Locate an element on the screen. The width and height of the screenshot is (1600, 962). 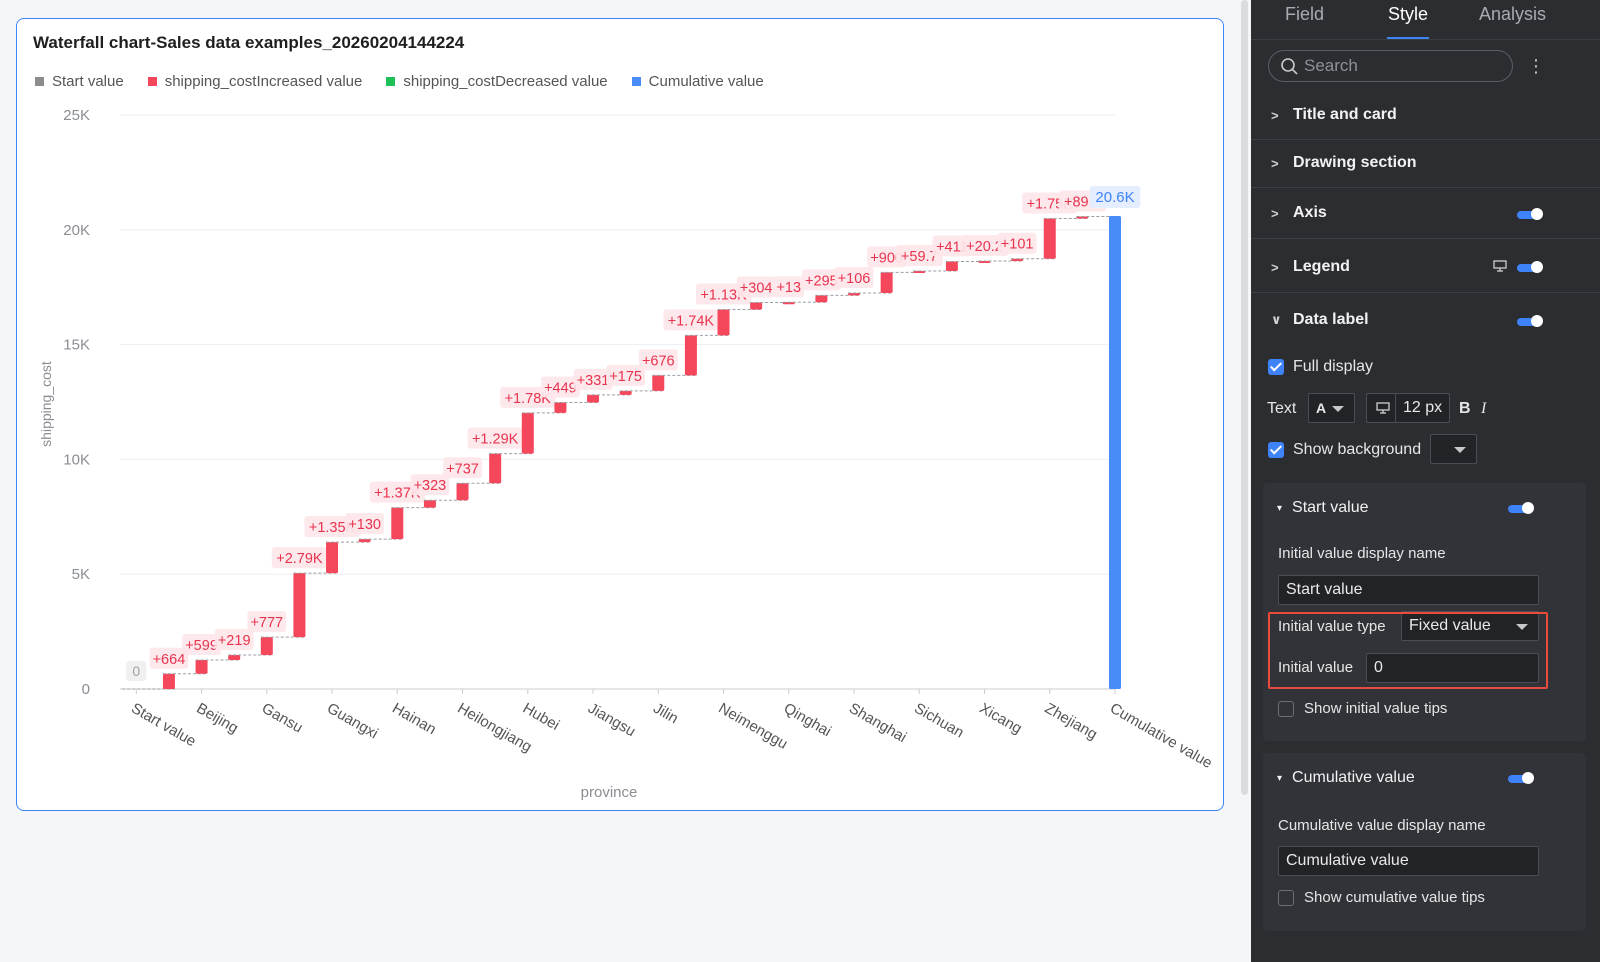
canvas-scrollbar is located at coordinates (1244, 397).